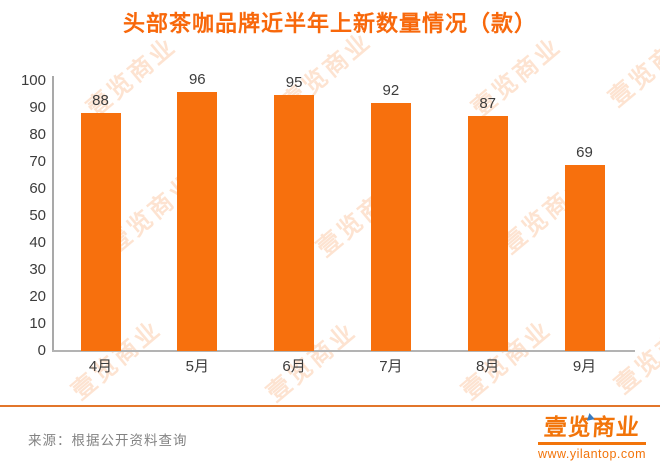  I want to click on footer-divider-line, so click(330, 406).